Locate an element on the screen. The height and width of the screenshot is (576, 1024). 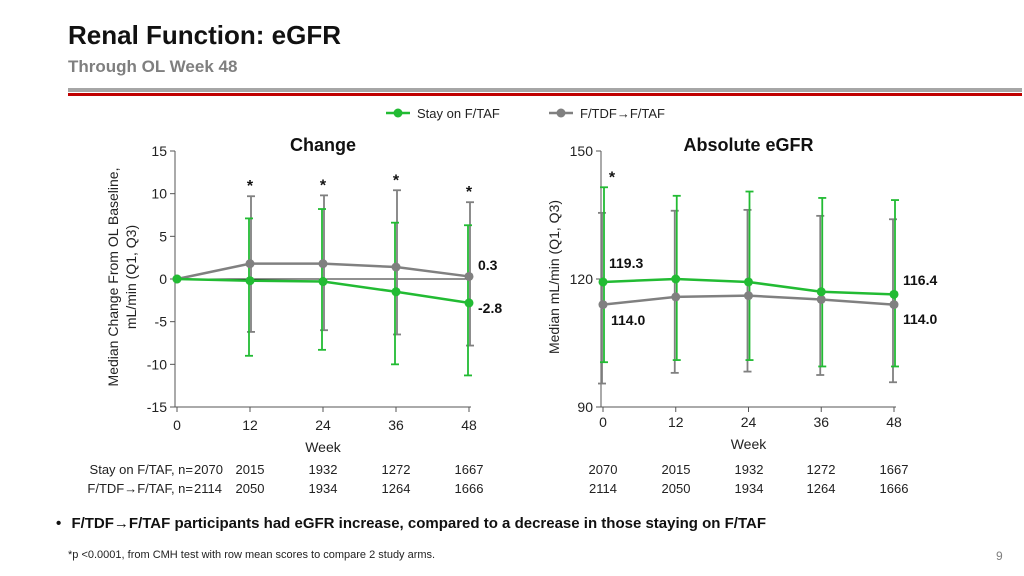
n-value-change-panel: 2050 is located at coordinates (250, 488).